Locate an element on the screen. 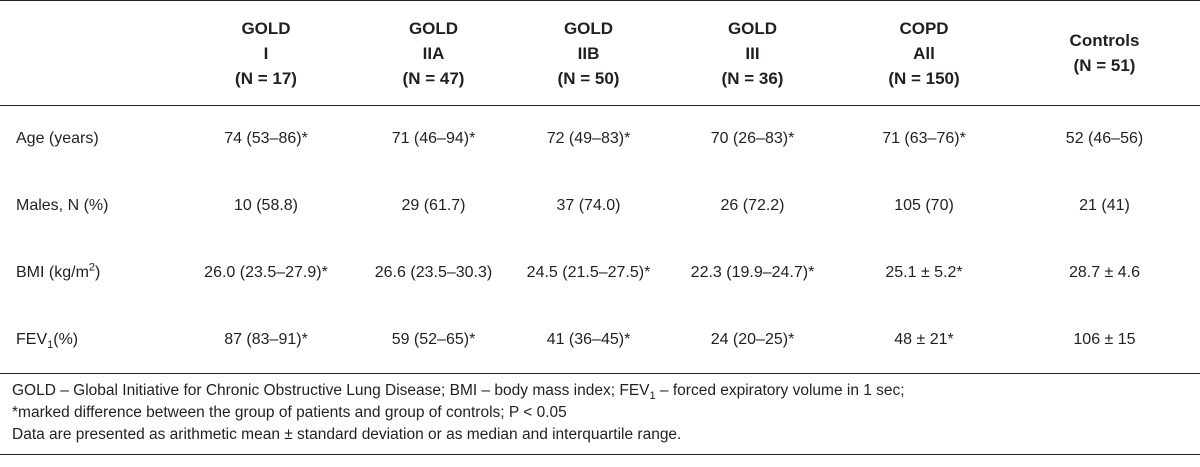 This screenshot has height=467, width=1200. table-cell: 26 (72.2) is located at coordinates (752, 205).